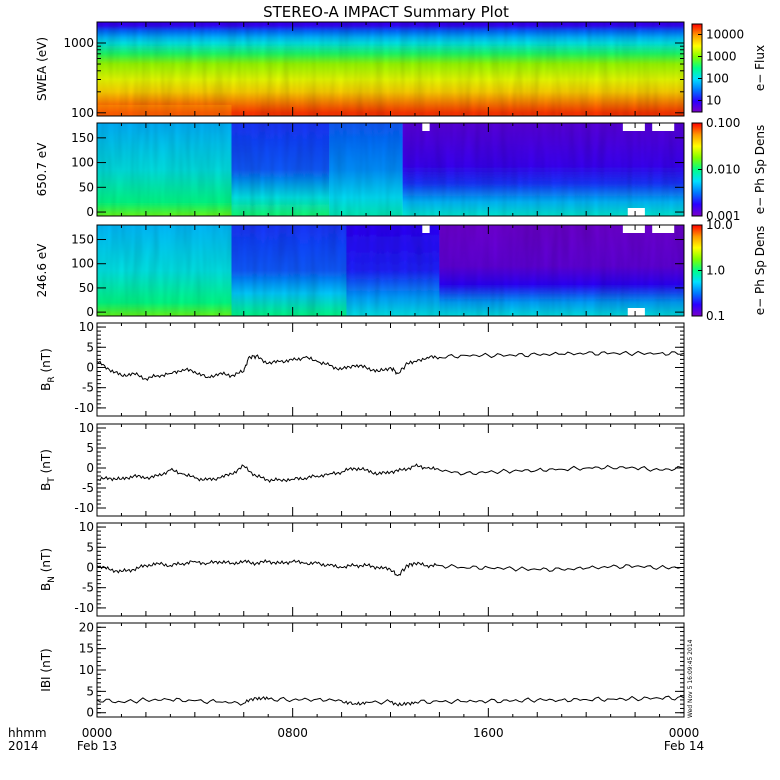 The width and height of the screenshot is (780, 780). I want to click on bt-panel-ytick-label: 0, so click(90, 468).